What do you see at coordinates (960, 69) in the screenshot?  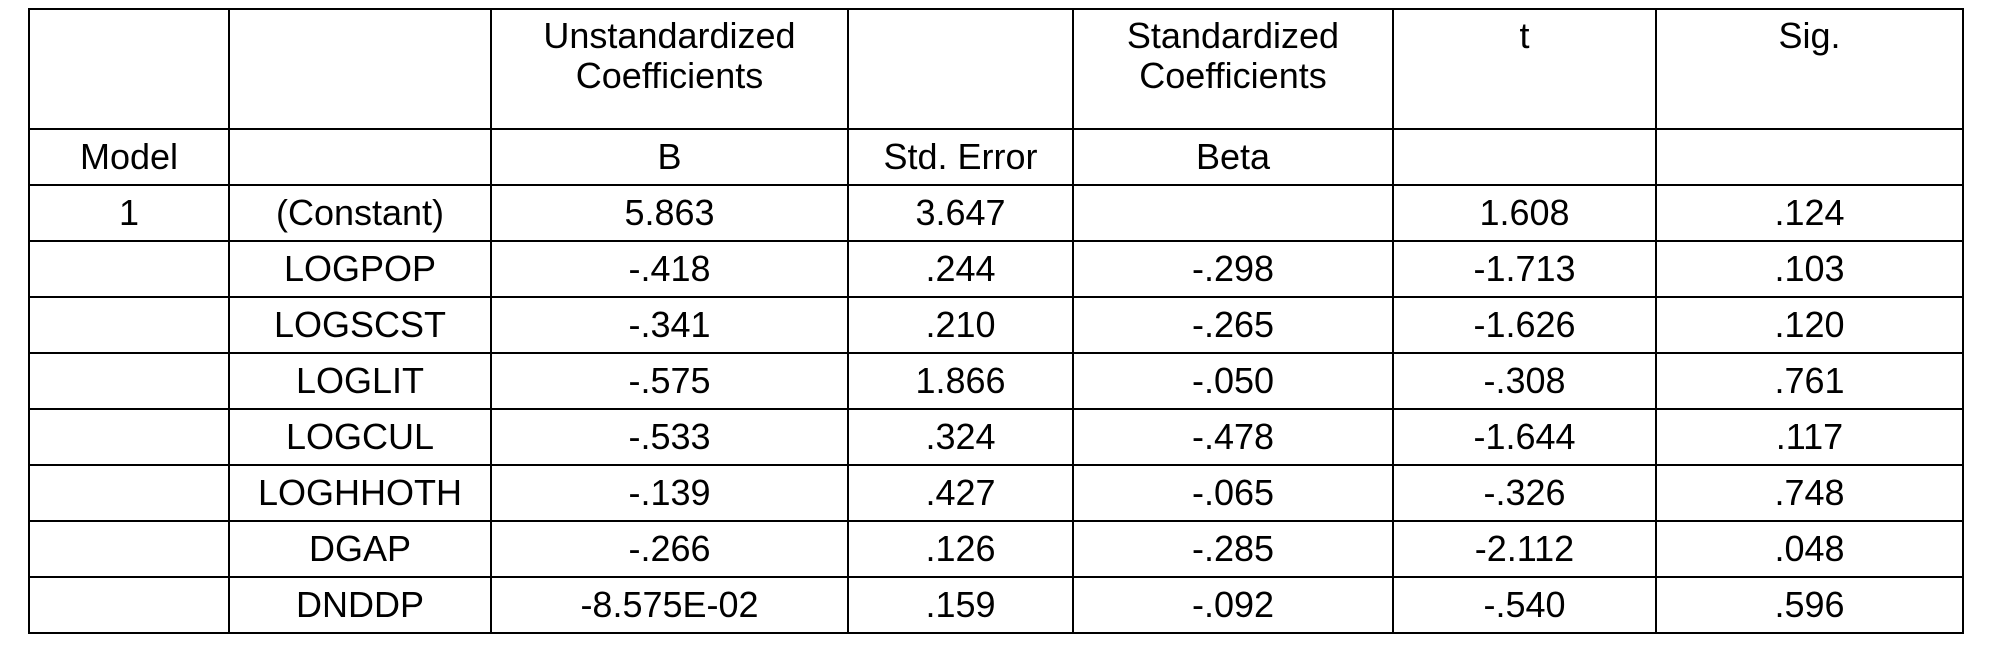 I see `header-cell-std-error-blank` at bounding box center [960, 69].